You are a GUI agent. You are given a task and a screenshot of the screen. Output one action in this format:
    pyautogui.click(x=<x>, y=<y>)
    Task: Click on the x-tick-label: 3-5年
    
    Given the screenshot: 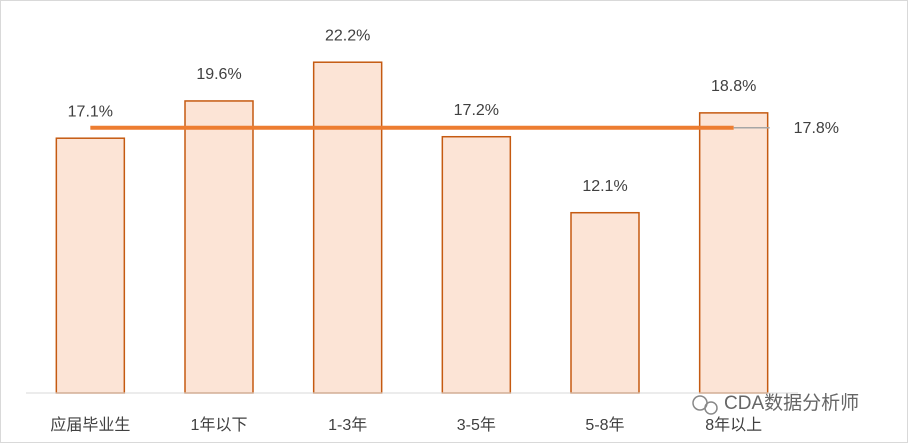 What is the action you would take?
    pyautogui.click(x=476, y=425)
    